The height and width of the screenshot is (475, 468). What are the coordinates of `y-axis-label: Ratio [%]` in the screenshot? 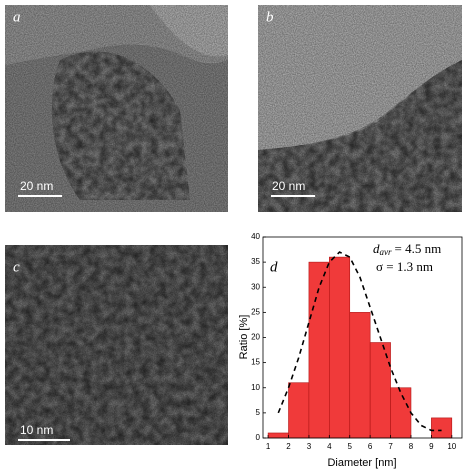 It's located at (244, 337).